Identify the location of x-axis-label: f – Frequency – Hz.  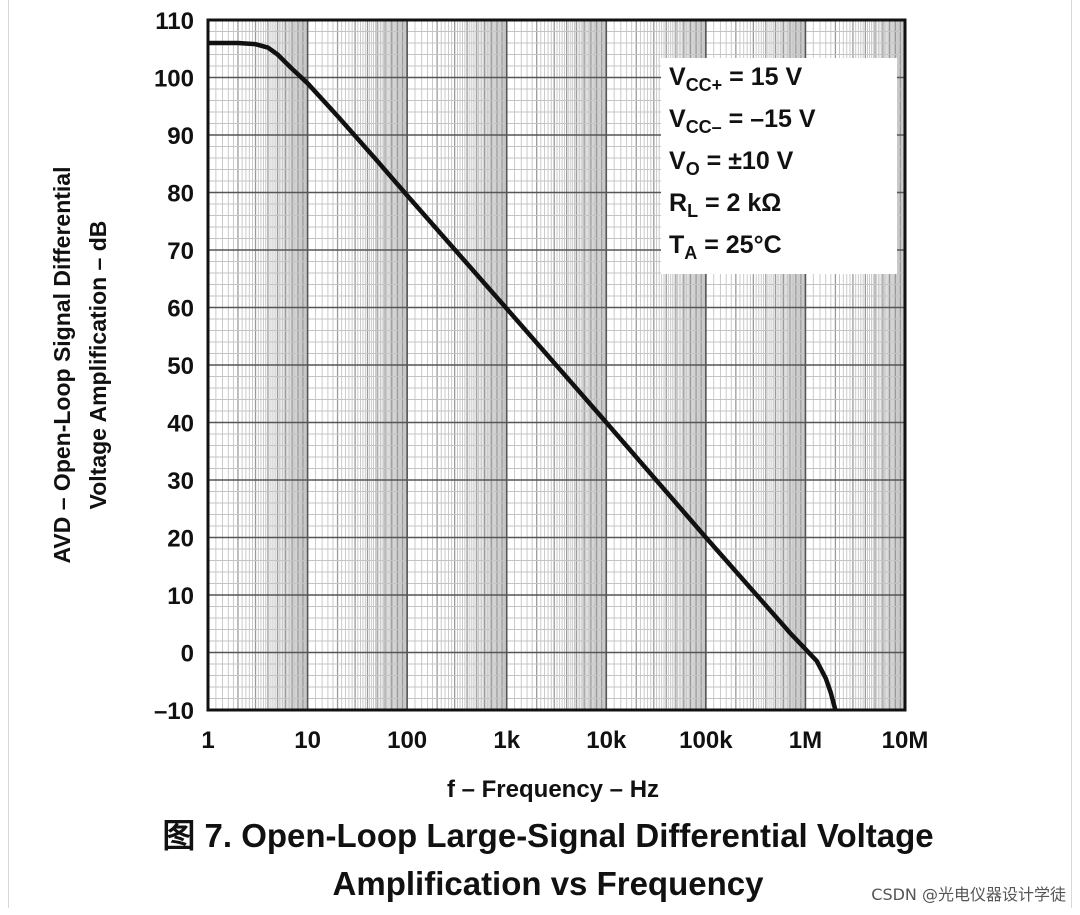
(553, 789).